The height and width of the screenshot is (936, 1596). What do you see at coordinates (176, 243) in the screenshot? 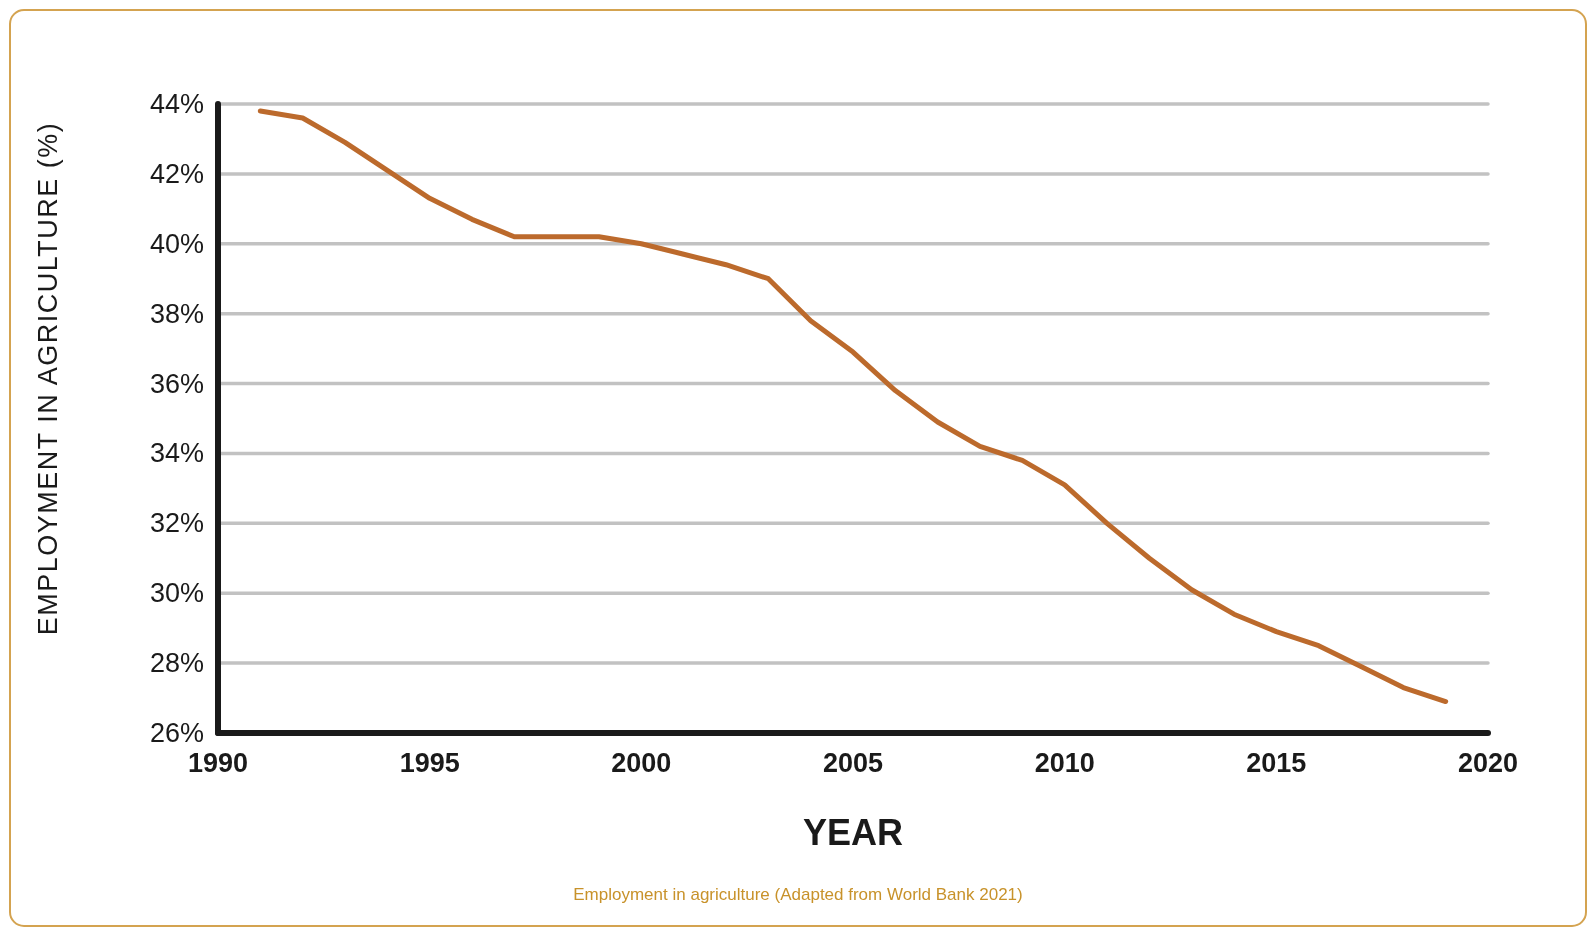
I see `y-tick-label: 40%` at bounding box center [176, 243].